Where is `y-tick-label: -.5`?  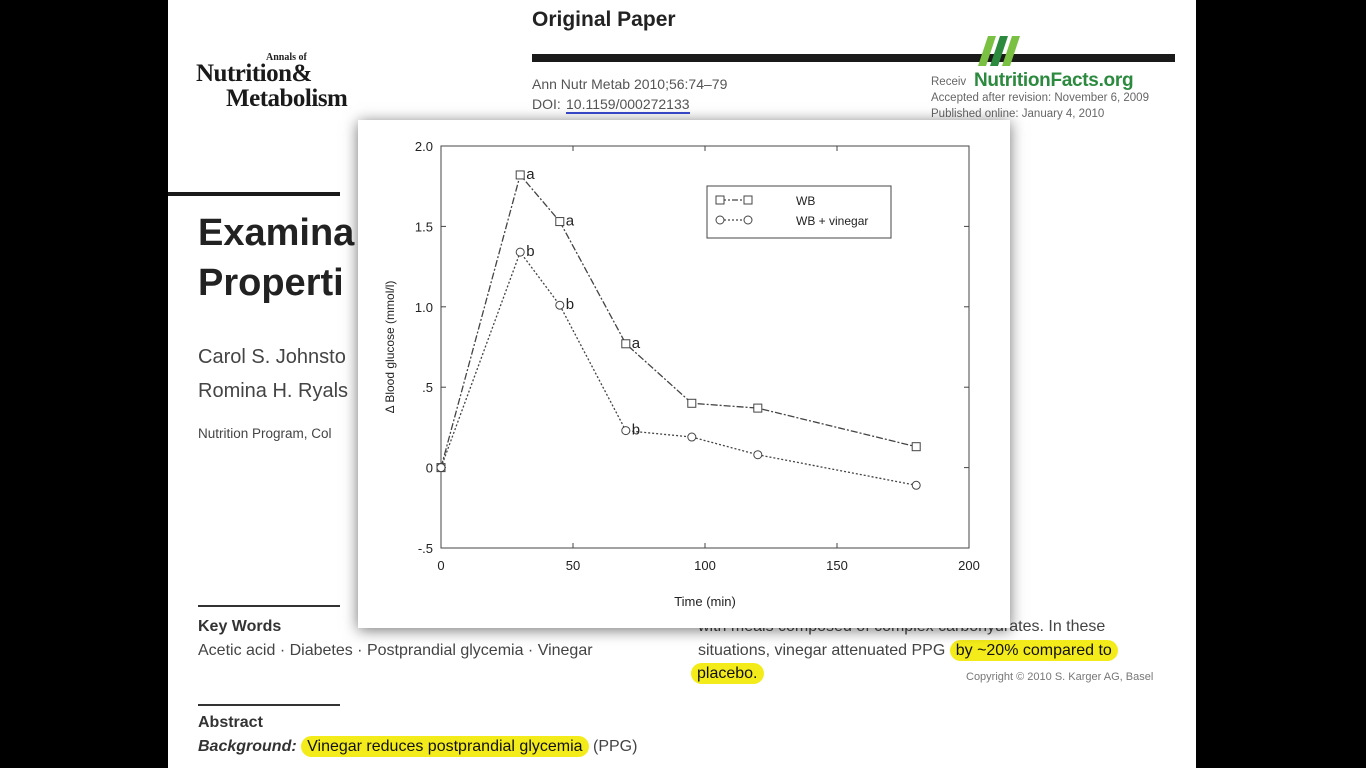 y-tick-label: -.5 is located at coordinates (425, 548).